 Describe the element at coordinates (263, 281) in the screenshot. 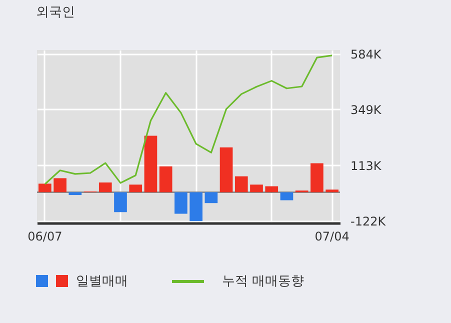

I see `legend-label: 누적 매매동향` at that location.